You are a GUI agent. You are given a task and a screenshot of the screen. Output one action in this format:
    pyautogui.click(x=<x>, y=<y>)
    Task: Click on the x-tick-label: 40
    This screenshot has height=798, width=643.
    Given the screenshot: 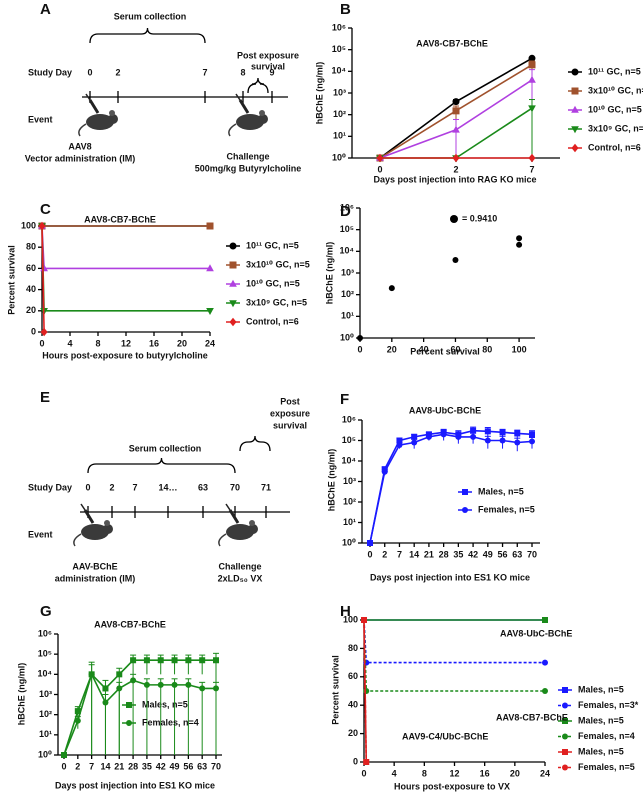 What is the action you would take?
    pyautogui.click(x=424, y=349)
    